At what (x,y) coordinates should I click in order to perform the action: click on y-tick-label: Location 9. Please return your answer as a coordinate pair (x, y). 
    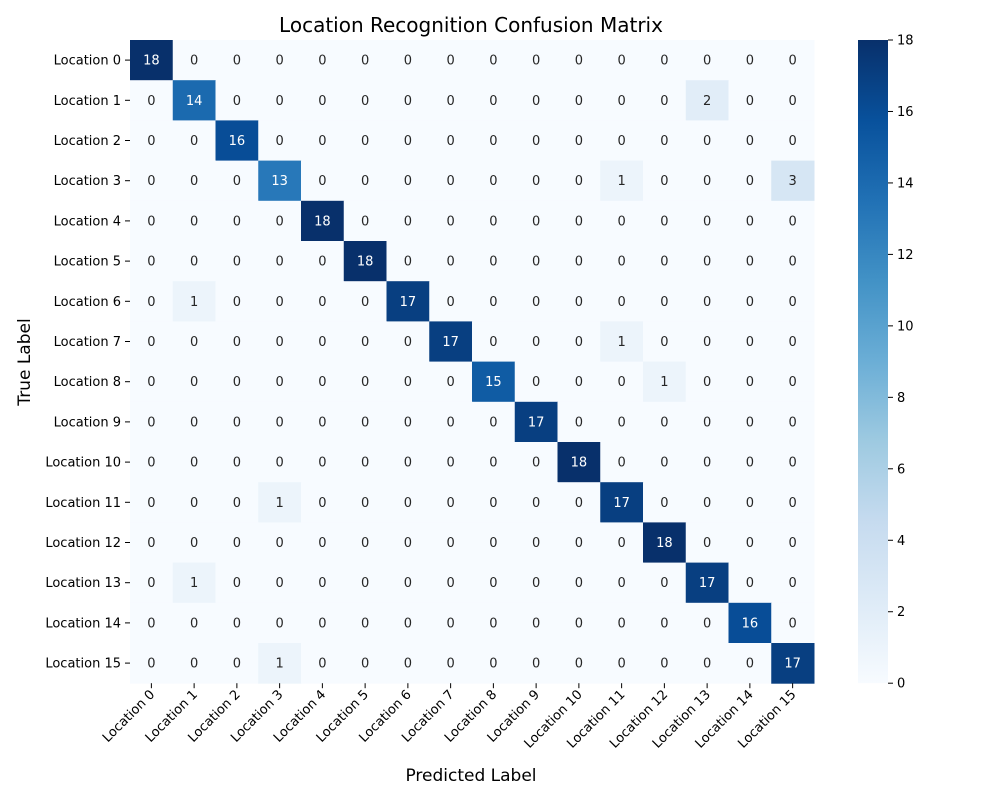
    Looking at the image, I should click on (87, 422).